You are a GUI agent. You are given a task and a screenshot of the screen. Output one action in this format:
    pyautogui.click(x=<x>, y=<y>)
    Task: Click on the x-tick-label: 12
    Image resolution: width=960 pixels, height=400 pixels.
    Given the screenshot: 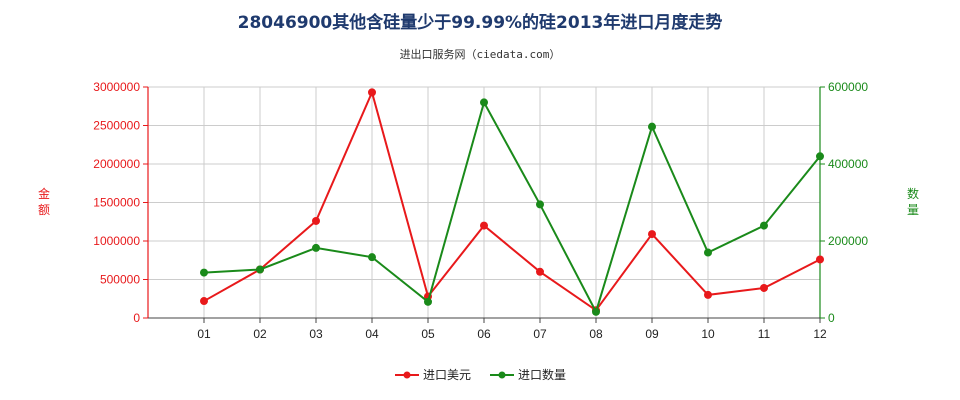 What is the action you would take?
    pyautogui.click(x=820, y=334)
    